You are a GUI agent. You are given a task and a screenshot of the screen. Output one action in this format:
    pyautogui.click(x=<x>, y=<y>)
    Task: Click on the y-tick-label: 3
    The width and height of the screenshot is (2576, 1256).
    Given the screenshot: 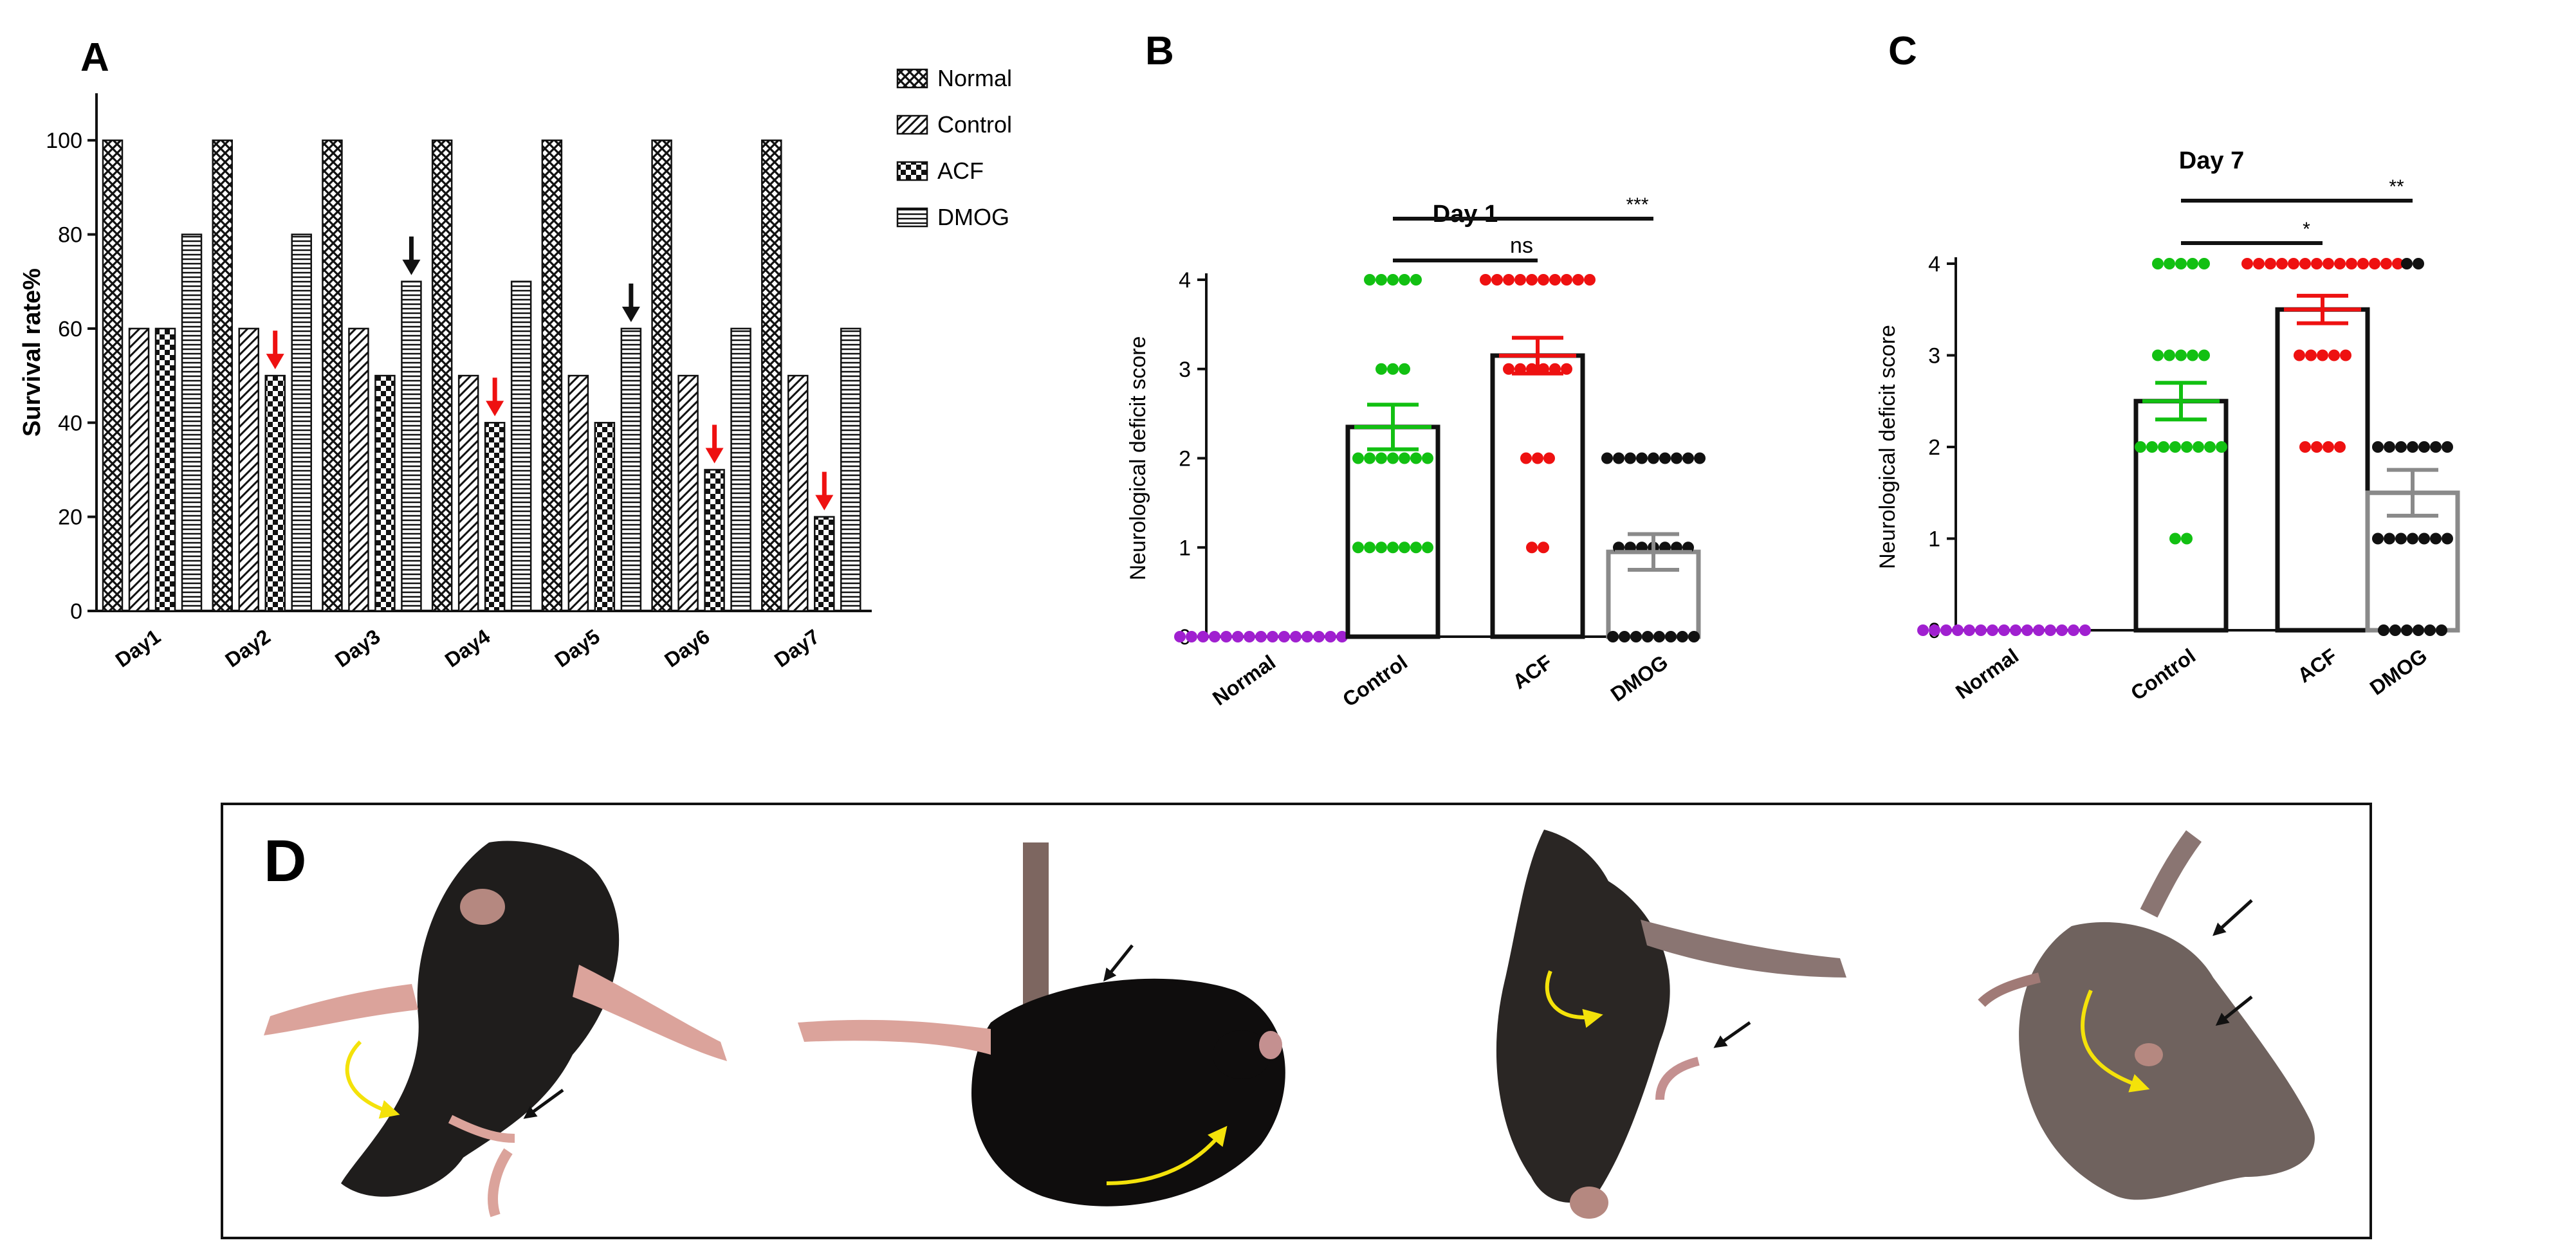 What is the action you would take?
    pyautogui.click(x=1934, y=356)
    